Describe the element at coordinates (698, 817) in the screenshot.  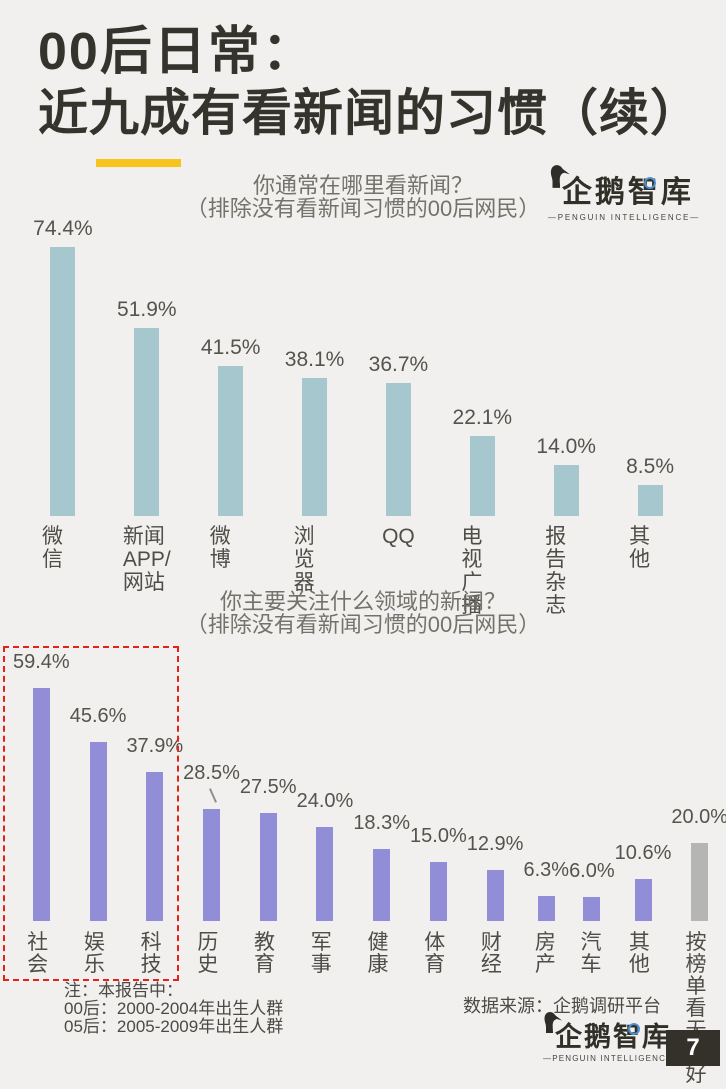
I see `value-label: 20.0%` at that location.